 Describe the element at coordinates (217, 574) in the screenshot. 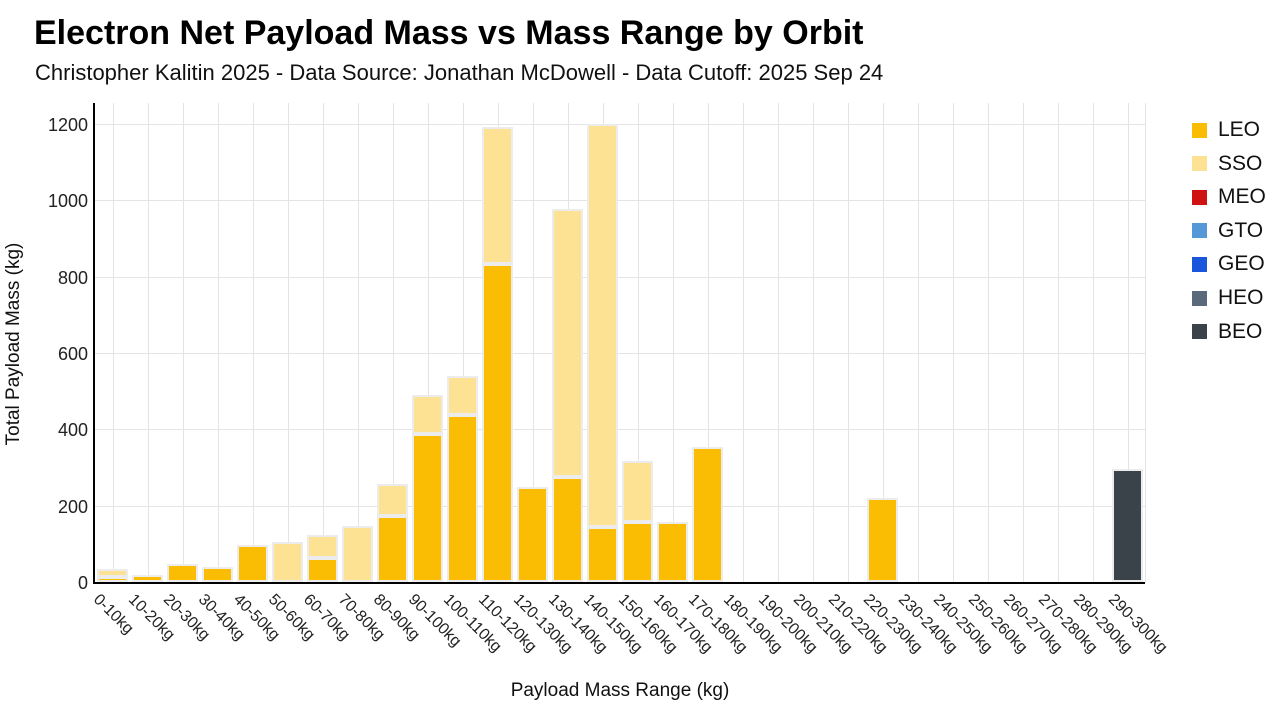

I see `bar-segment-30-40kg-LEO` at that location.